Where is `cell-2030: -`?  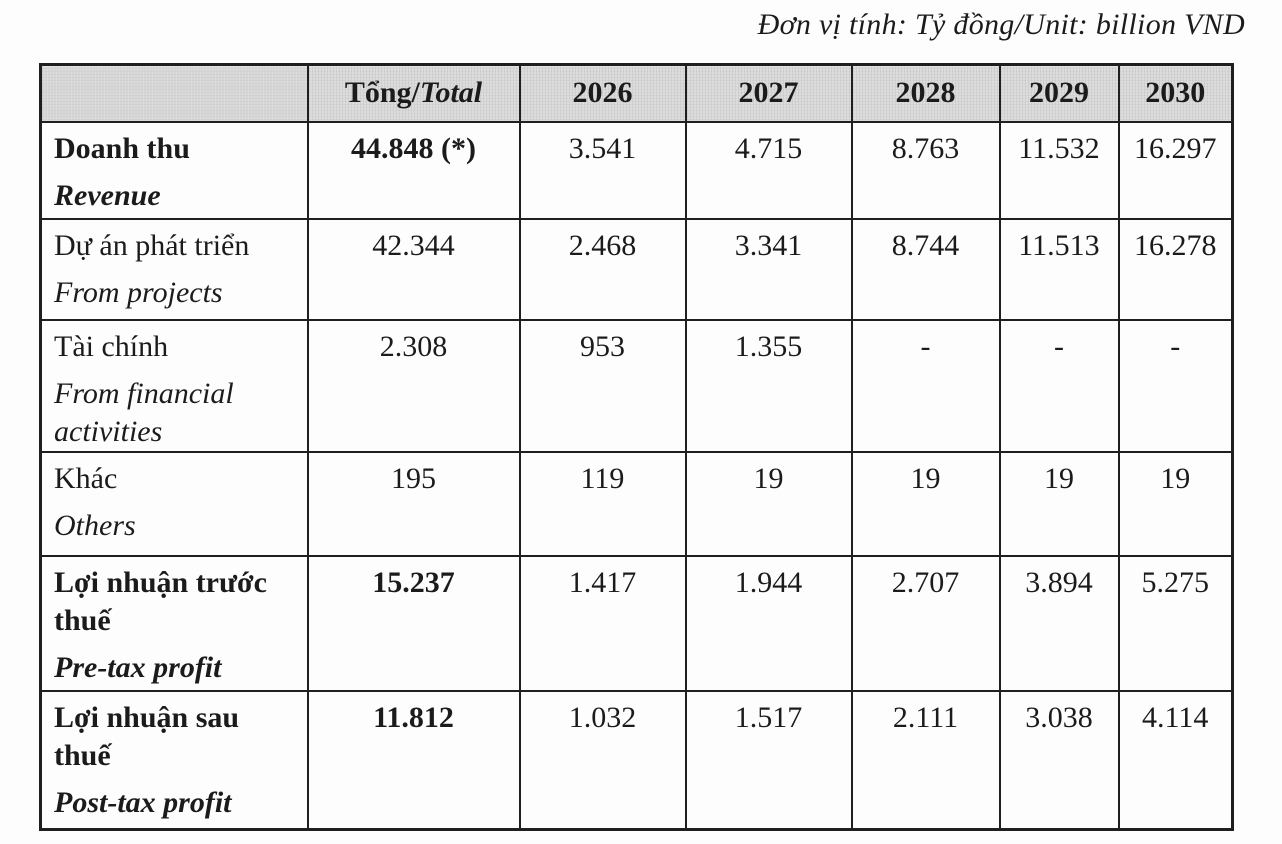 cell-2030: - is located at coordinates (1175, 385).